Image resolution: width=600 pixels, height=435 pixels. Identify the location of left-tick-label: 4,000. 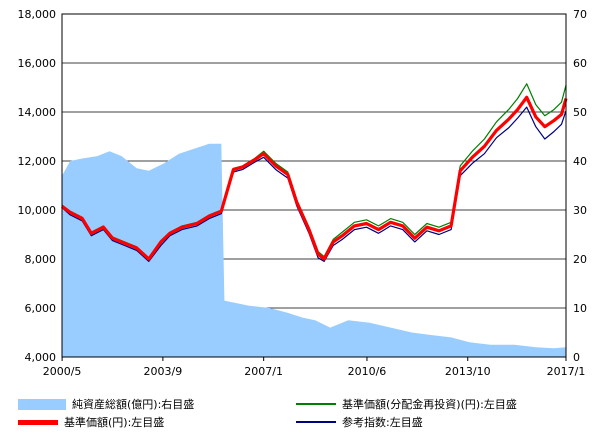
(41, 357).